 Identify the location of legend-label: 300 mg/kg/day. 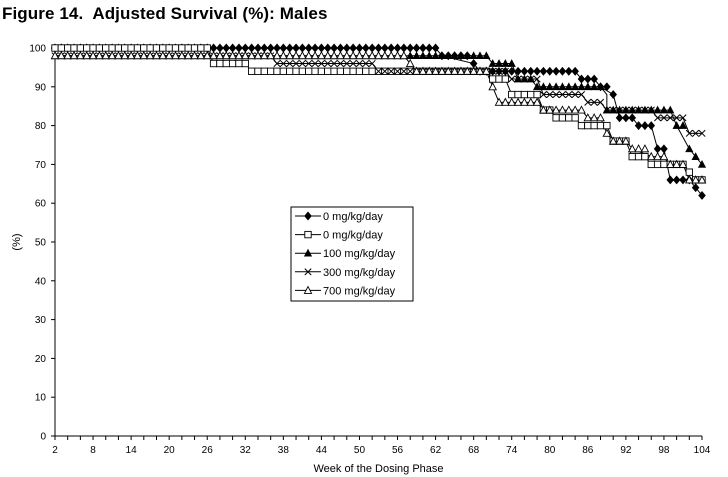
(359, 273).